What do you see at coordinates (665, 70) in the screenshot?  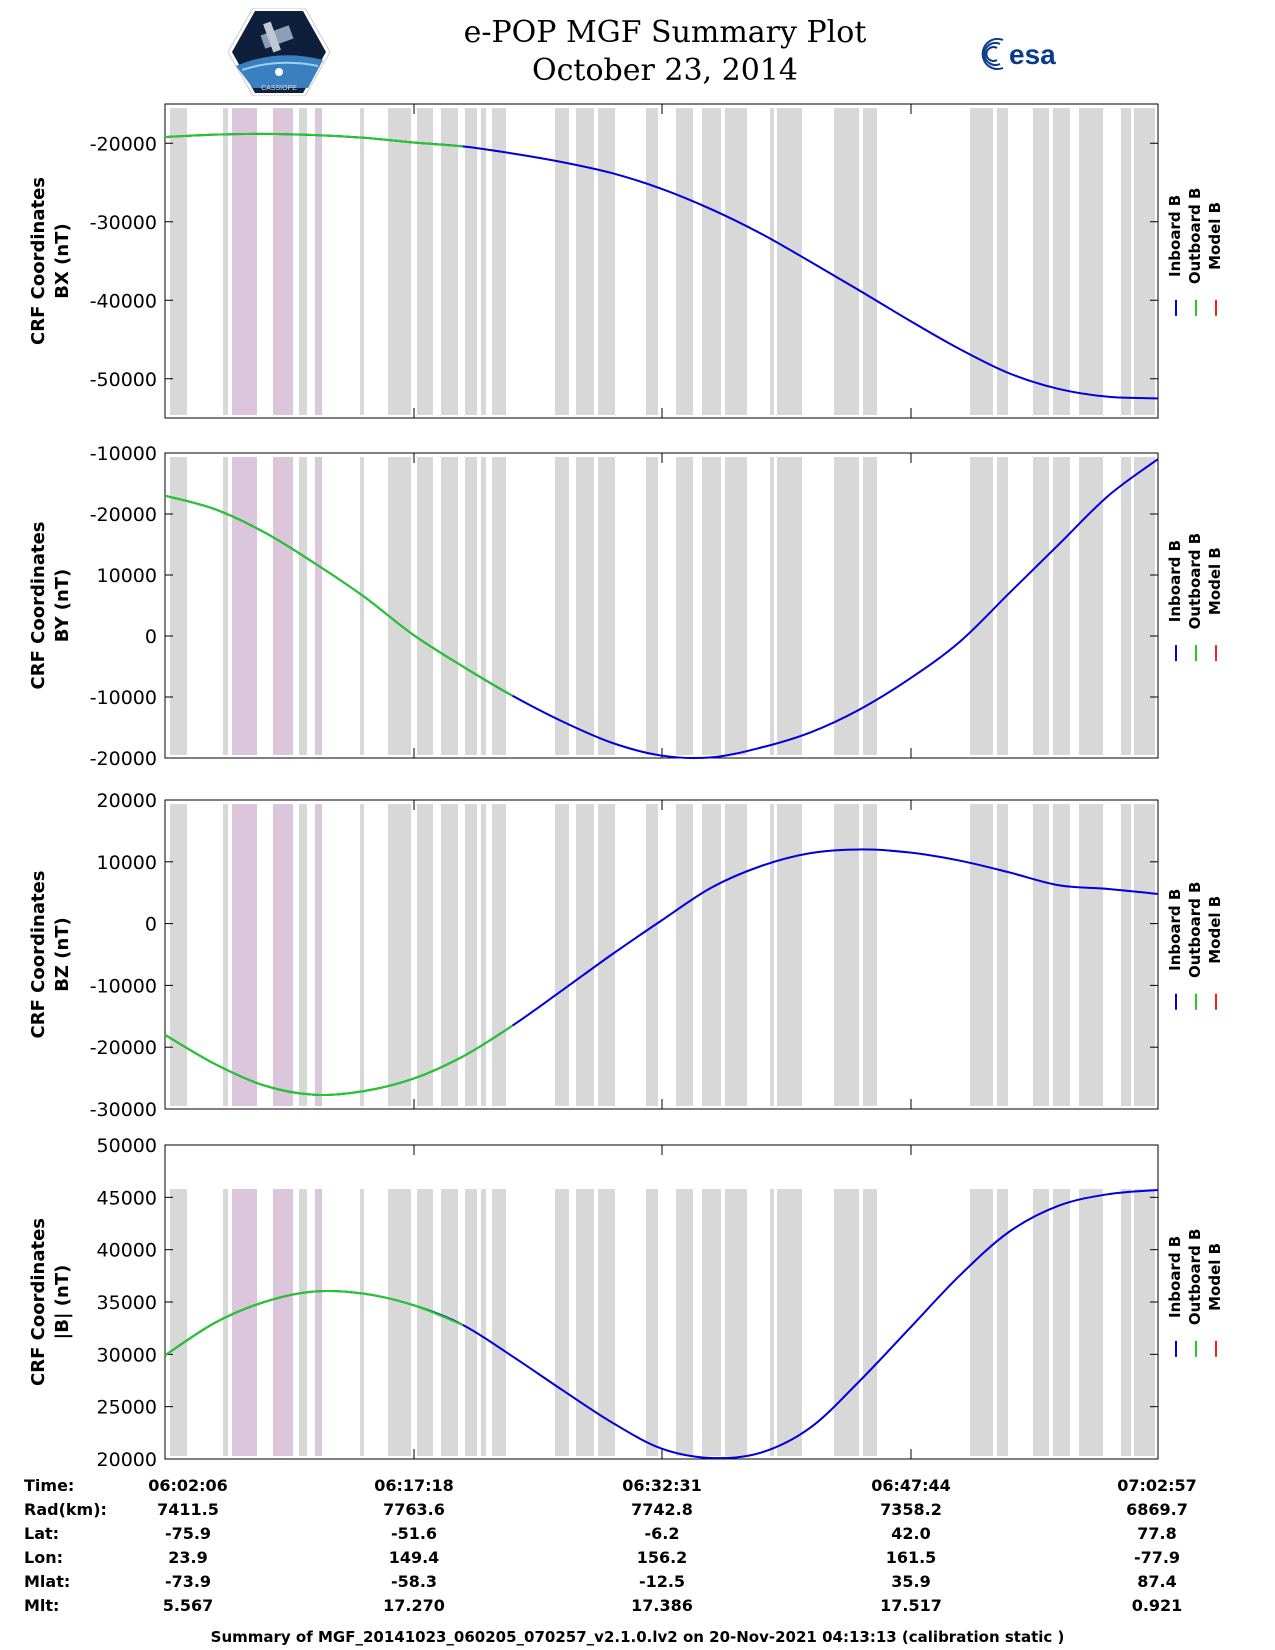 I see `title-line-2: October 23, 2014` at bounding box center [665, 70].